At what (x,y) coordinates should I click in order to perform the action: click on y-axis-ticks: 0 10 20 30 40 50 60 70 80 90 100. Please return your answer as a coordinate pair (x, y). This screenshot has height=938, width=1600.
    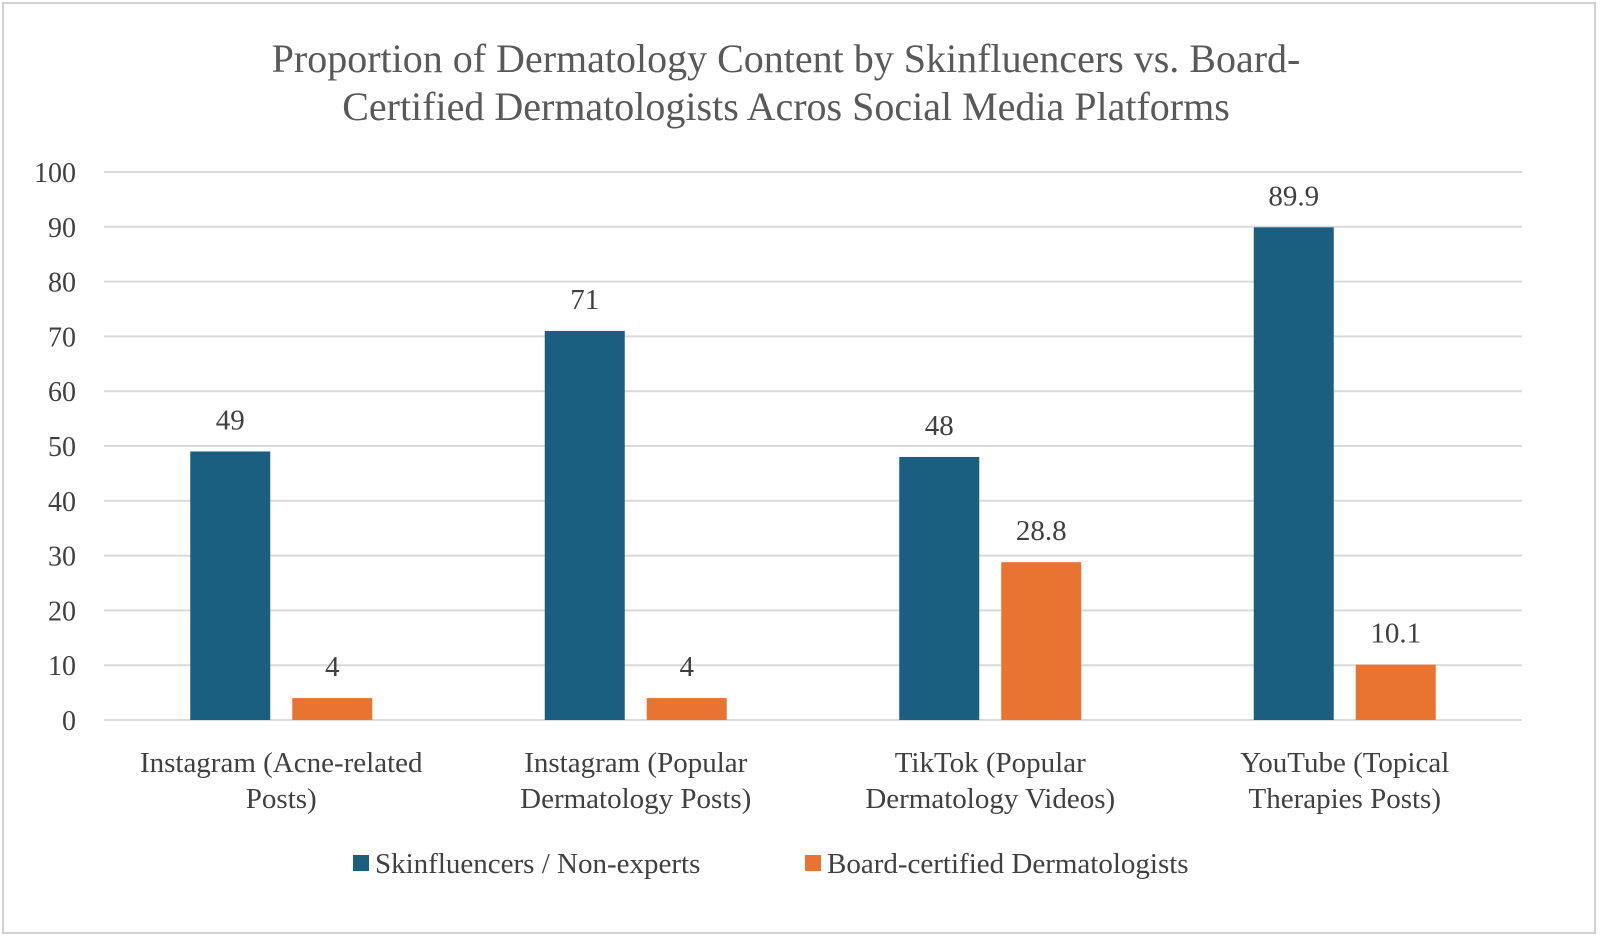
    Looking at the image, I should click on (55, 447).